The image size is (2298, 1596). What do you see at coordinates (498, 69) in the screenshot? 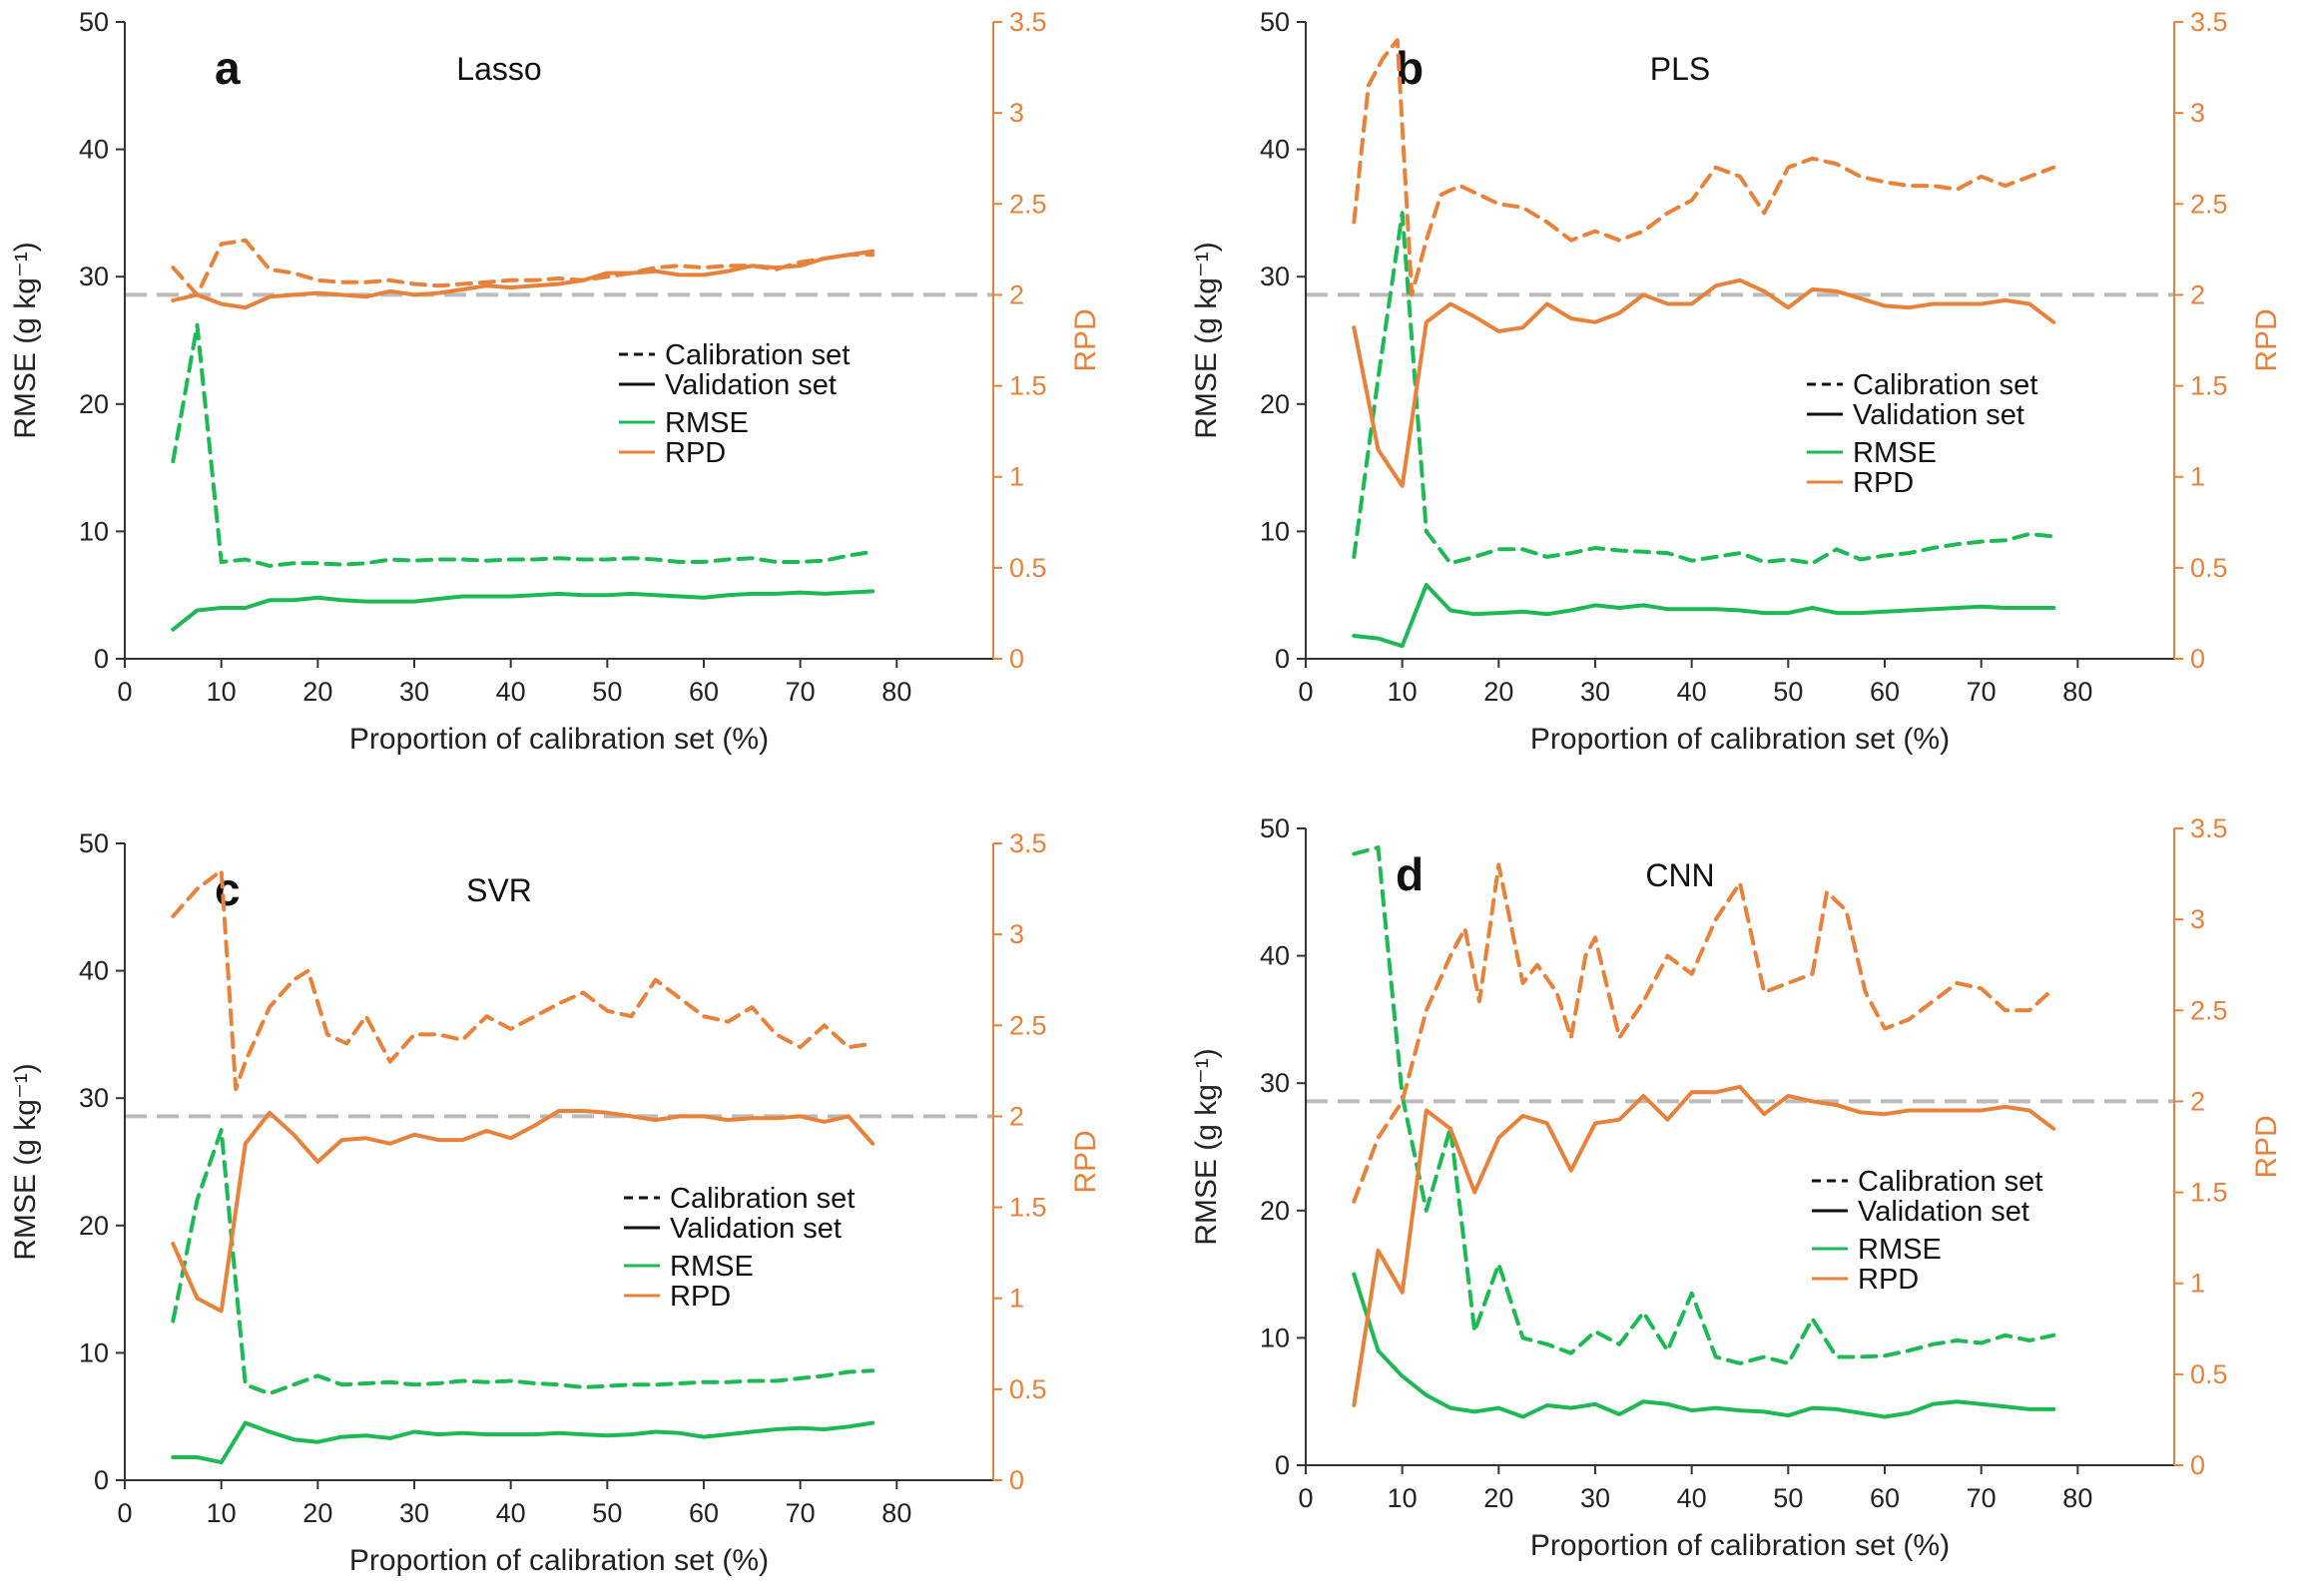
I see `panel-title: Lasso` at bounding box center [498, 69].